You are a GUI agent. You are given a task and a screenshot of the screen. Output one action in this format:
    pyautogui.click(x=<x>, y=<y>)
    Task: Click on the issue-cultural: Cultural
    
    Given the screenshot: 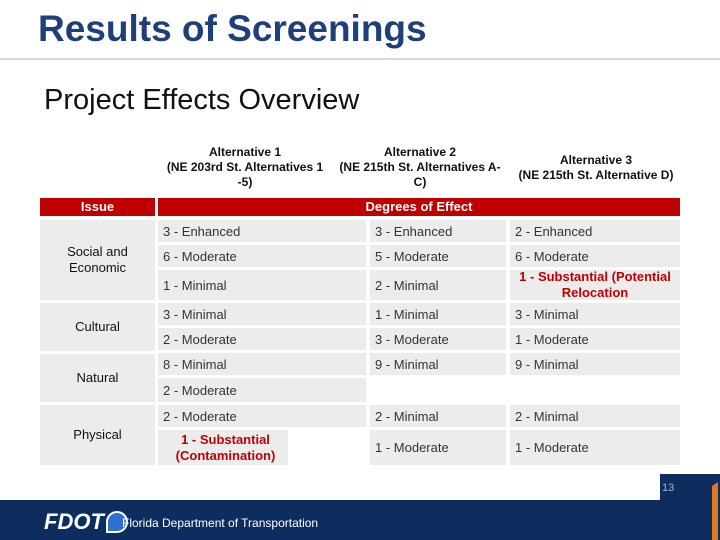 What is the action you would take?
    pyautogui.click(x=97, y=327)
    